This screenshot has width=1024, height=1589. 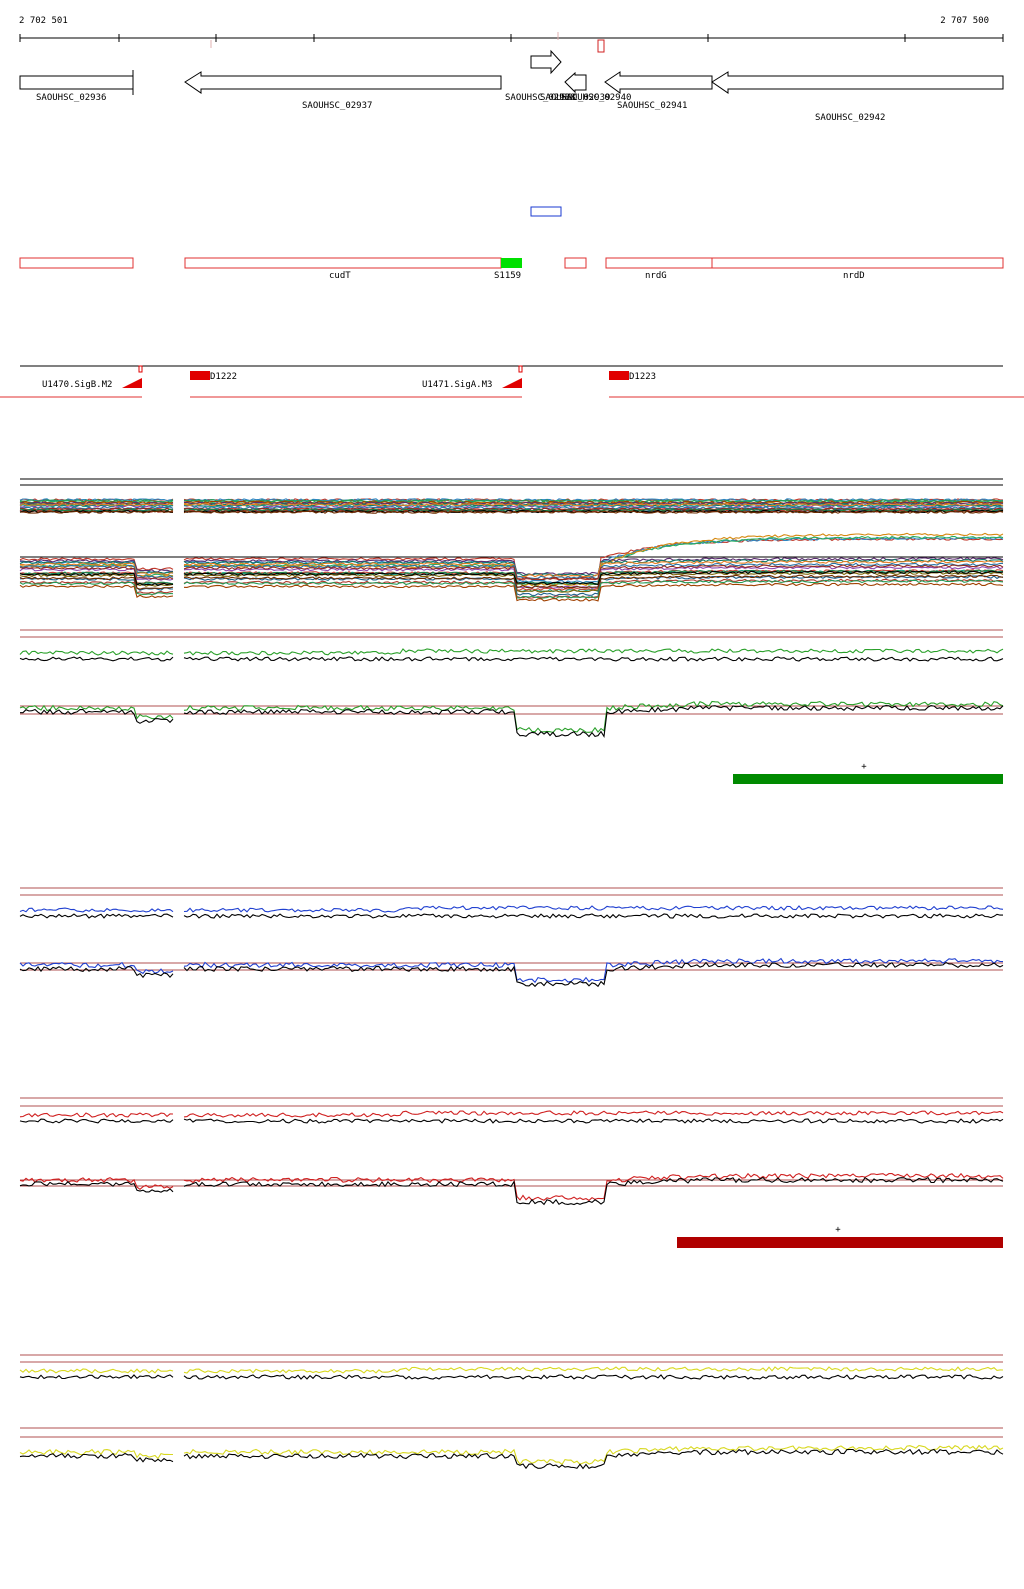 I want to click on coordinate-ruler: 2 702 501 2 707 500, so click(x=511, y=34).